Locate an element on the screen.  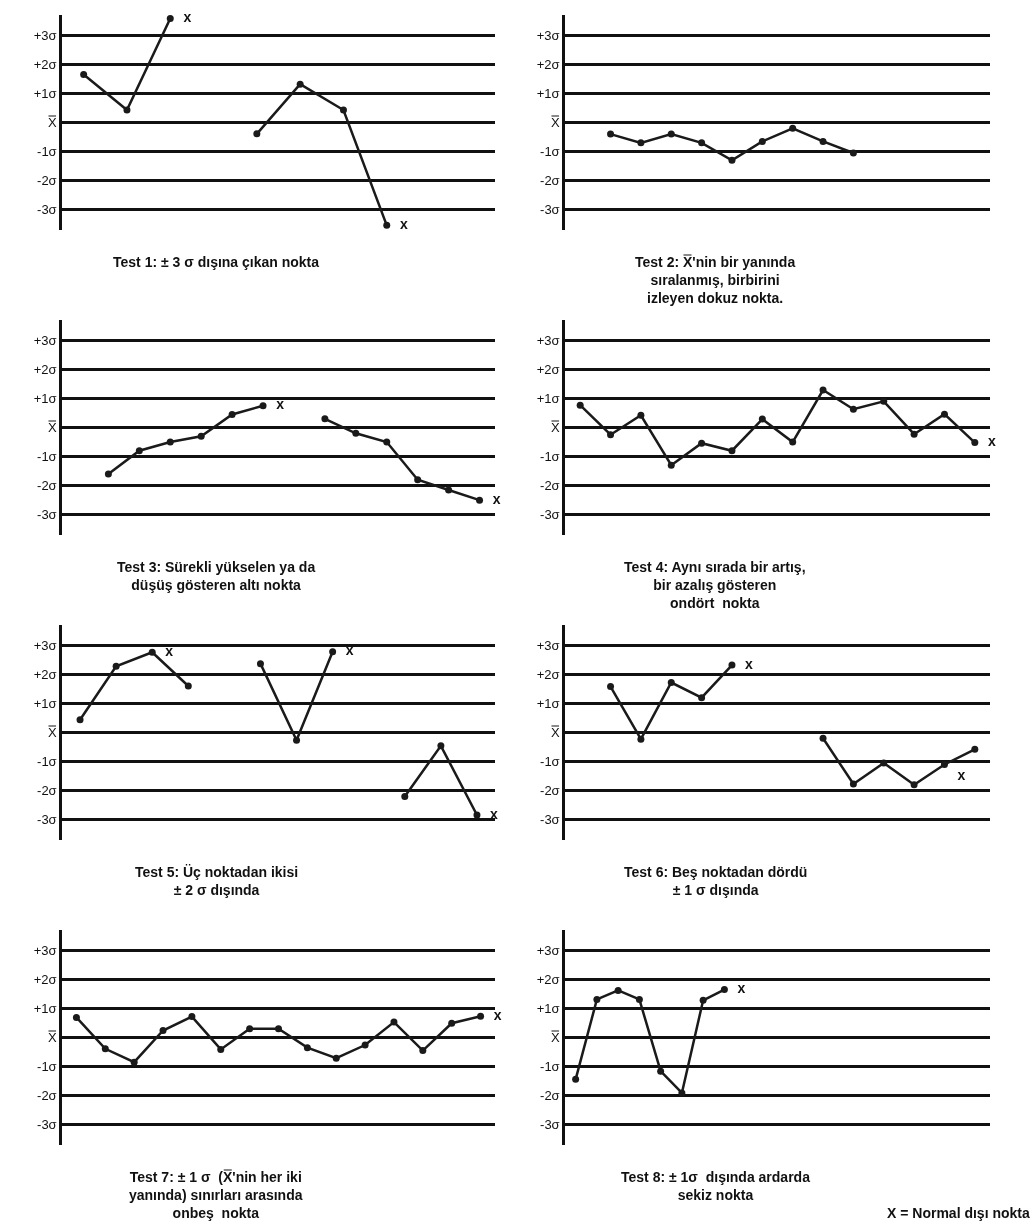
text: Test 1: ± 3 σ dışına çıkan nokta is located at coordinates (216, 262).